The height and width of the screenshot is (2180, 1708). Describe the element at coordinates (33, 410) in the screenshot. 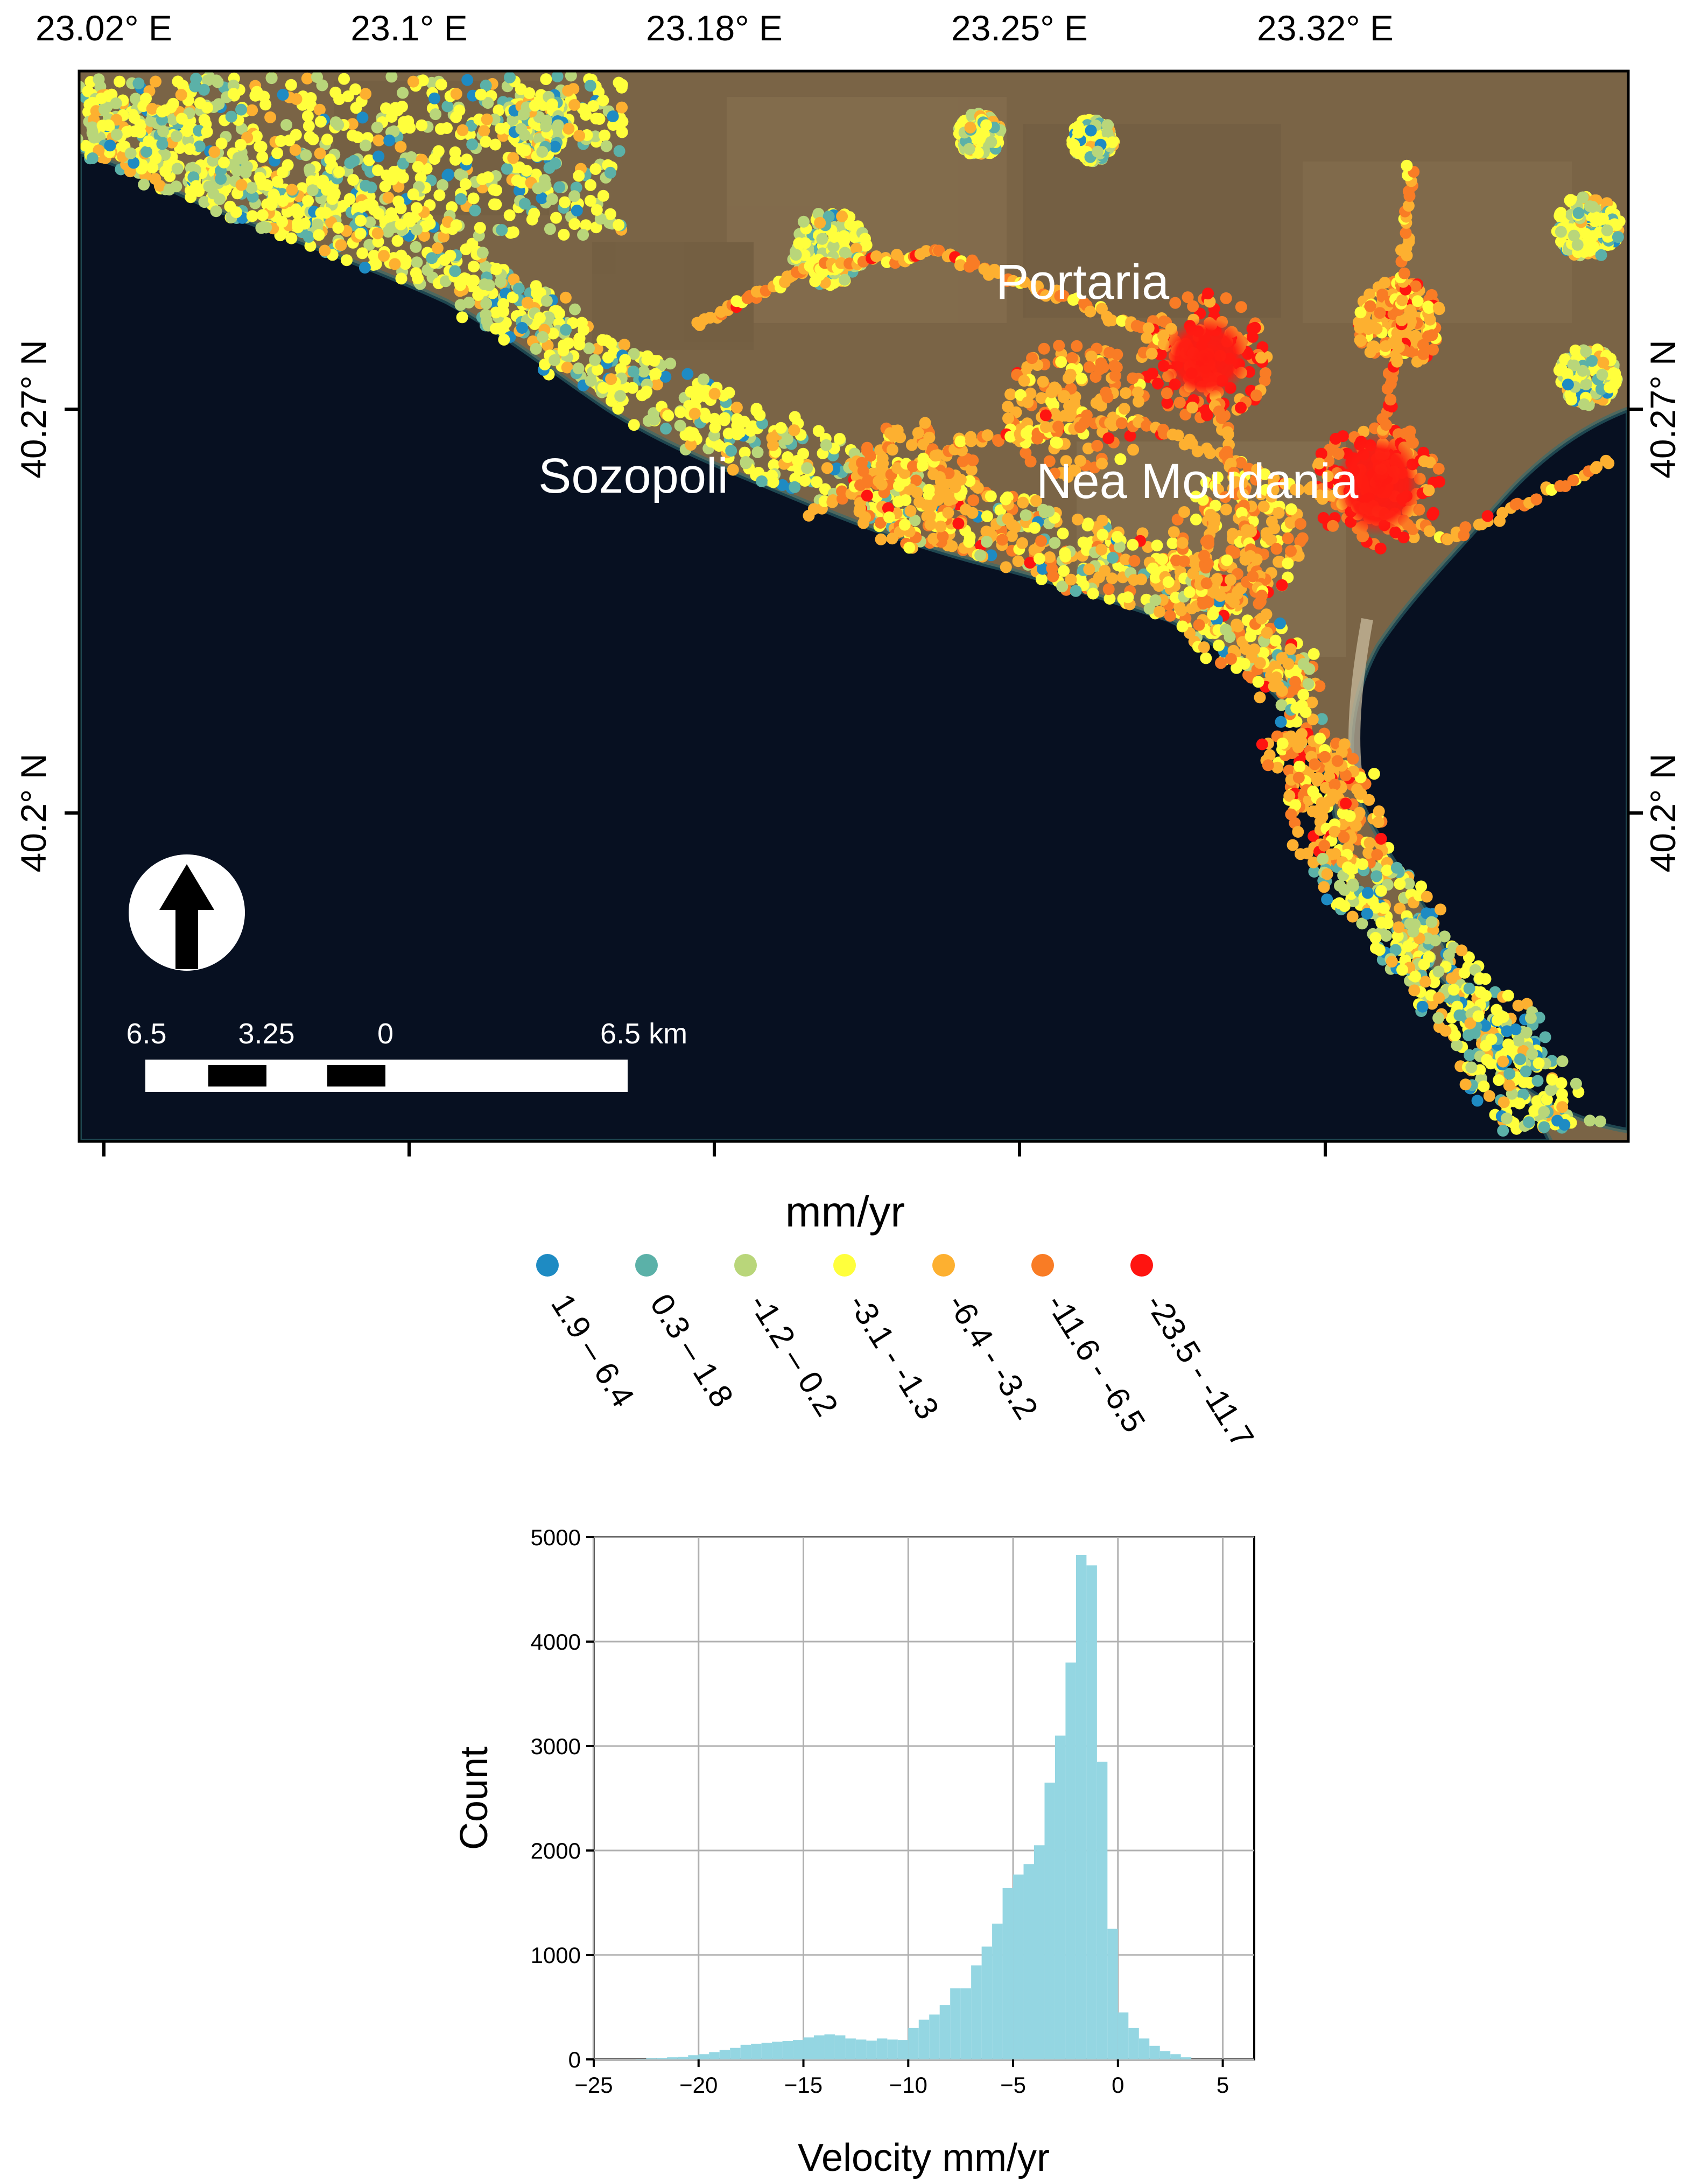

I see `lat-label-left-1: 40.27° N` at that location.